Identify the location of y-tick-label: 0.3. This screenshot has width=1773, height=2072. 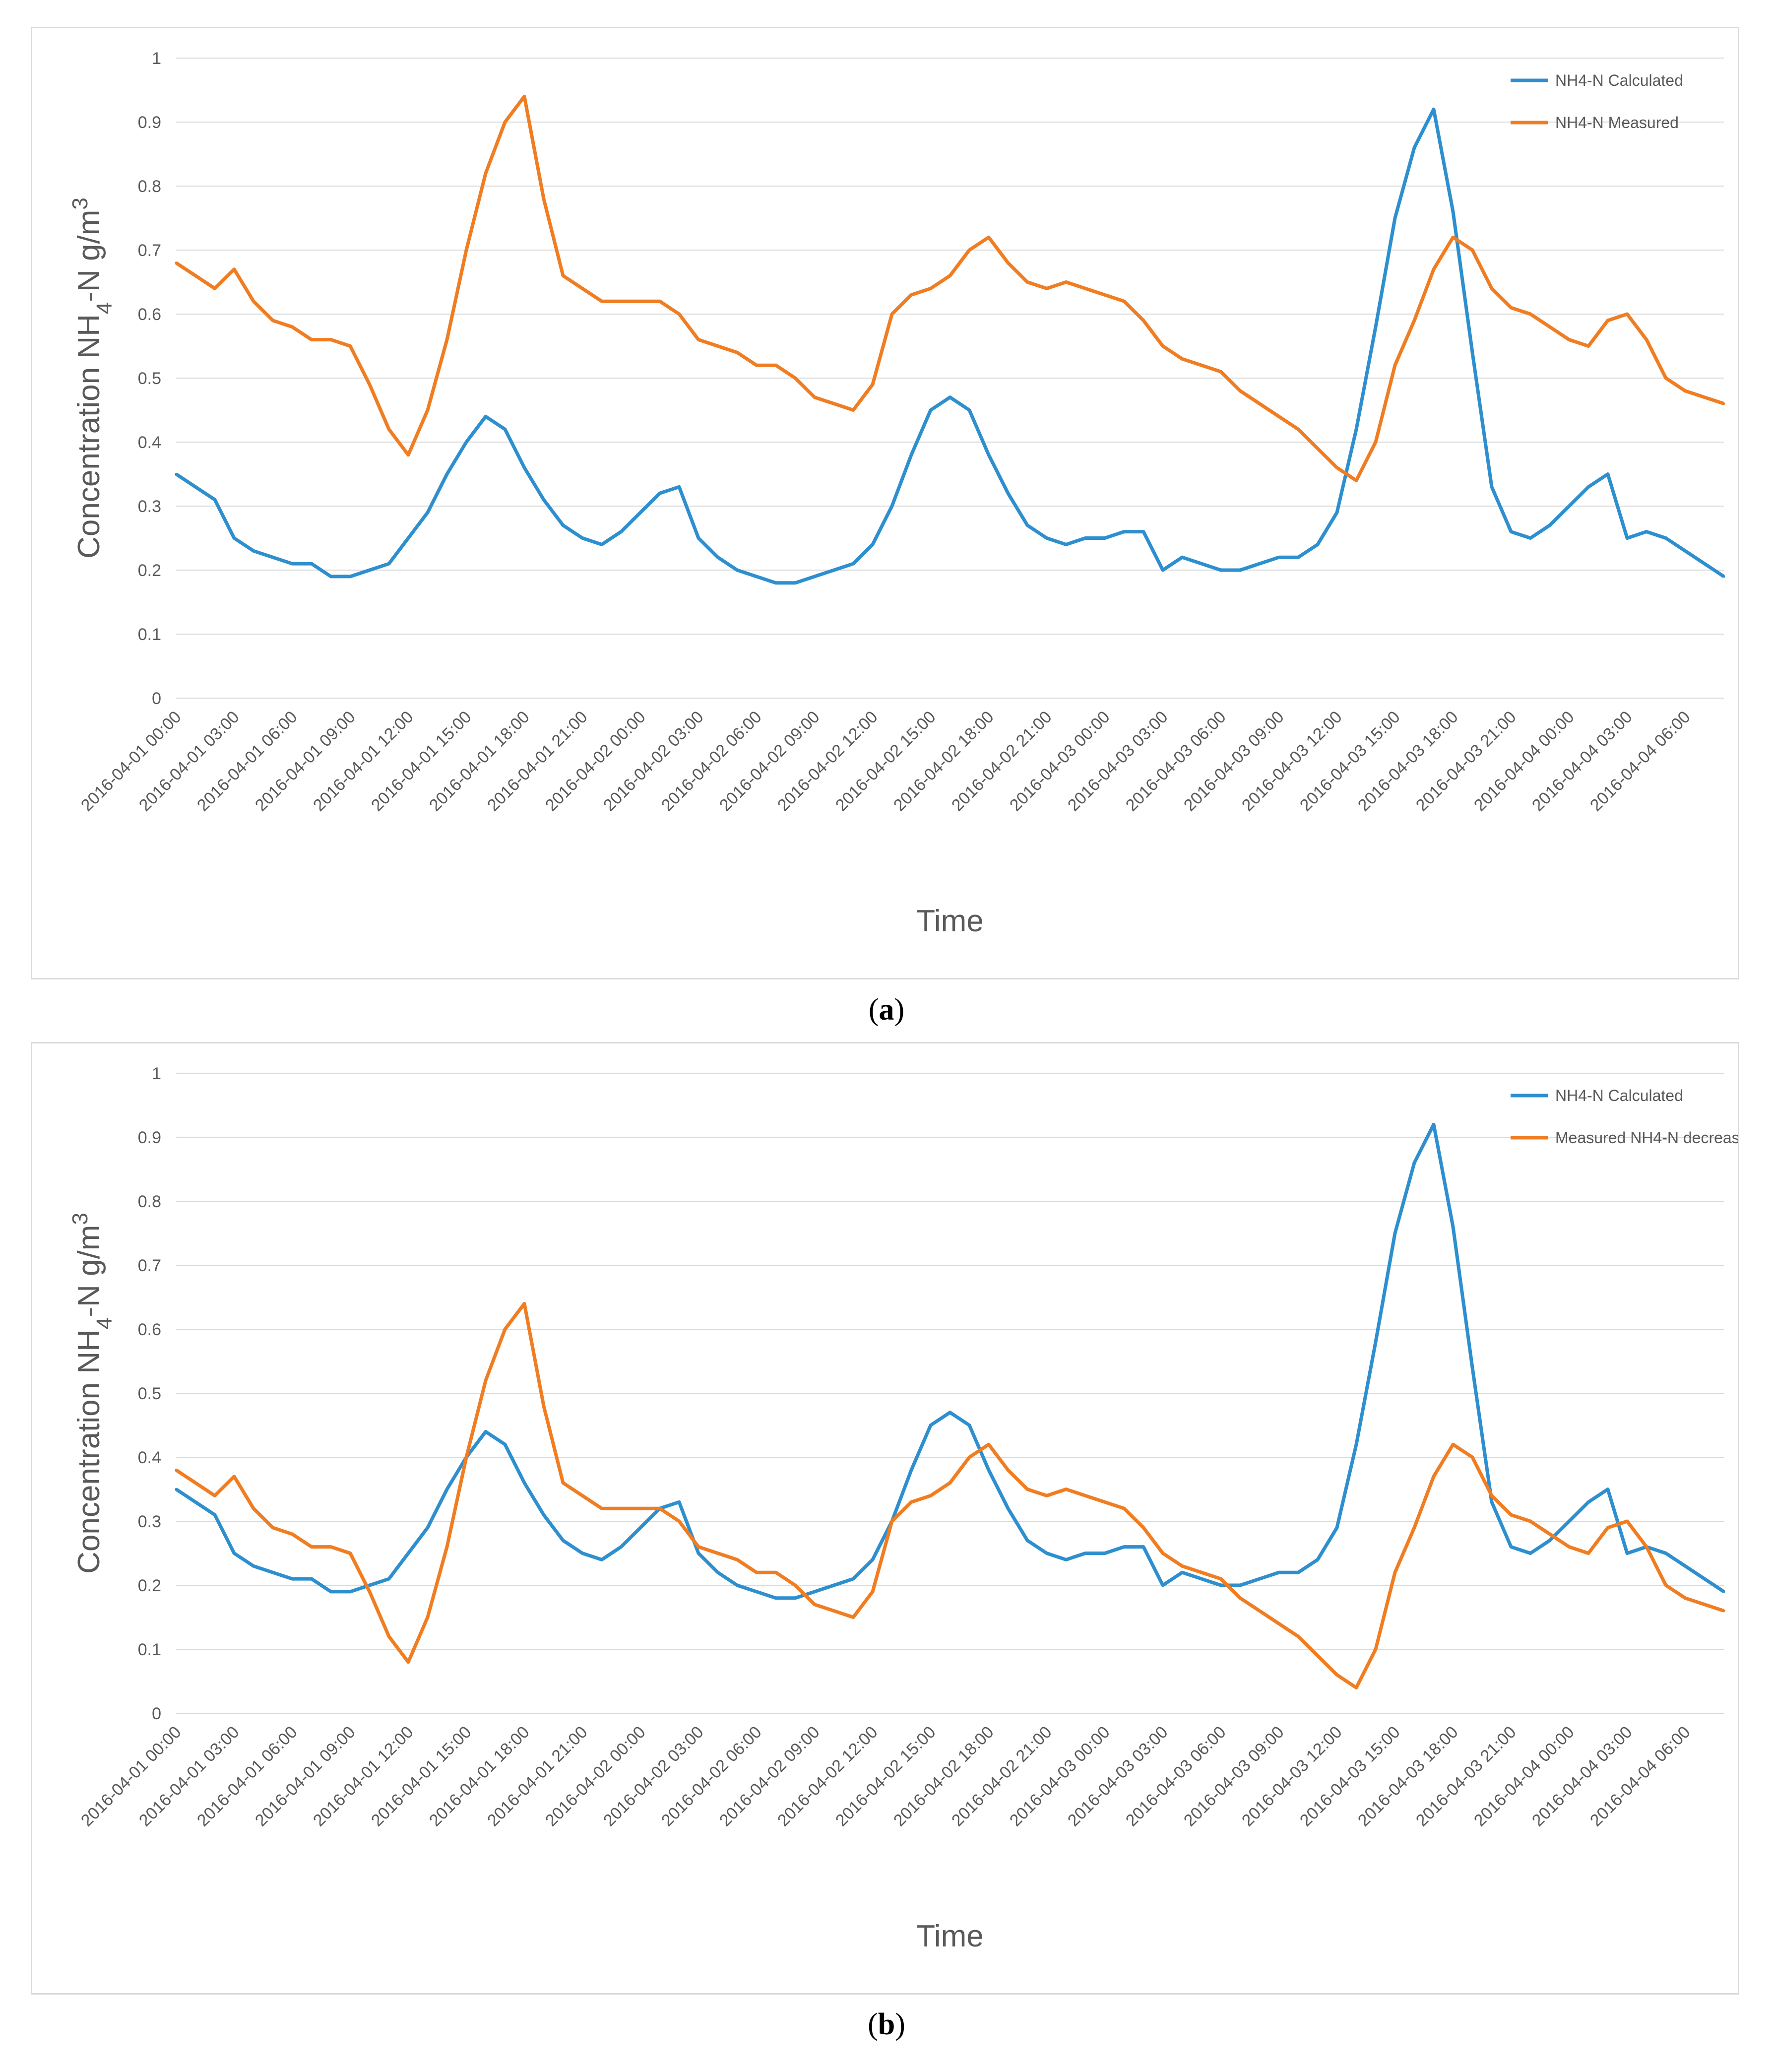
(149, 1521).